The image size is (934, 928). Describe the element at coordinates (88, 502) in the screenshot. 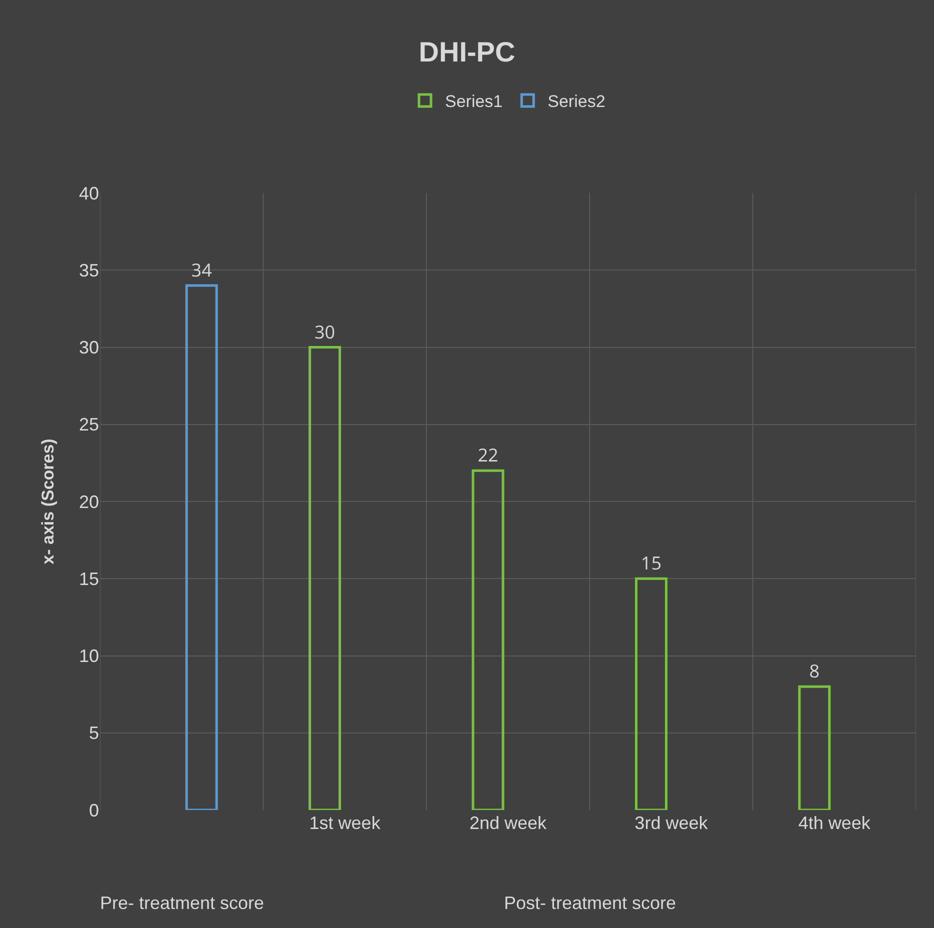

I see `y-tick-label: 20` at that location.